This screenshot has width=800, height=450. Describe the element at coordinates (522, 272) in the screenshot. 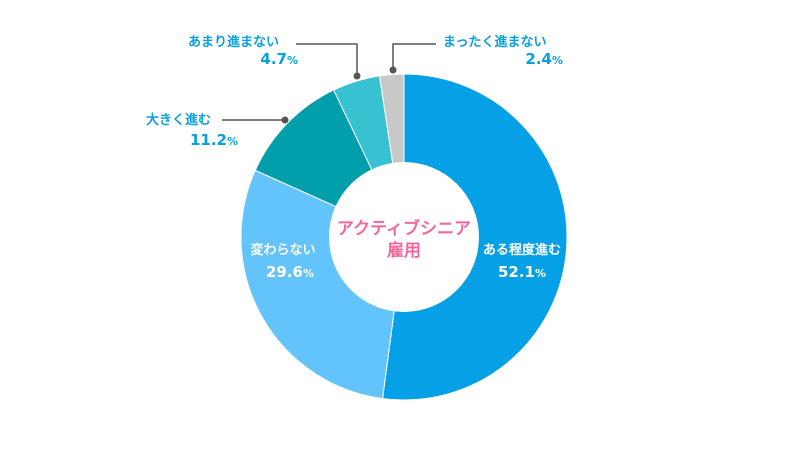

I see `slice-value-0: 52.1%` at that location.